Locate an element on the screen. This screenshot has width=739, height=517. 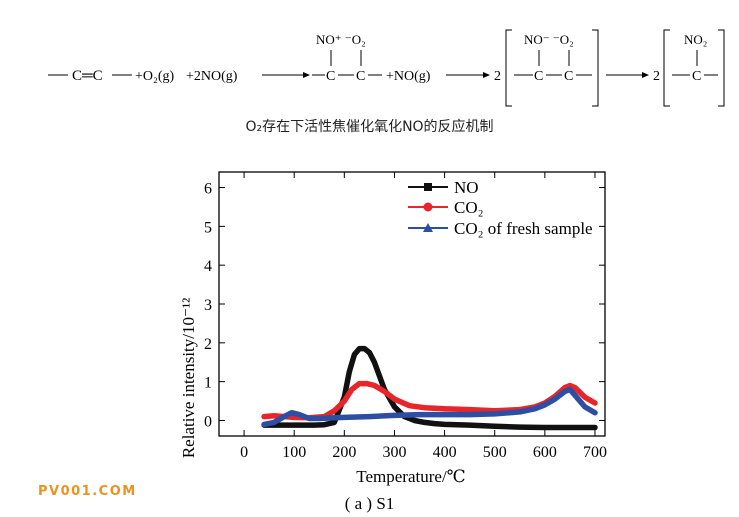
x-tick-label: 200 is located at coordinates (344, 452).